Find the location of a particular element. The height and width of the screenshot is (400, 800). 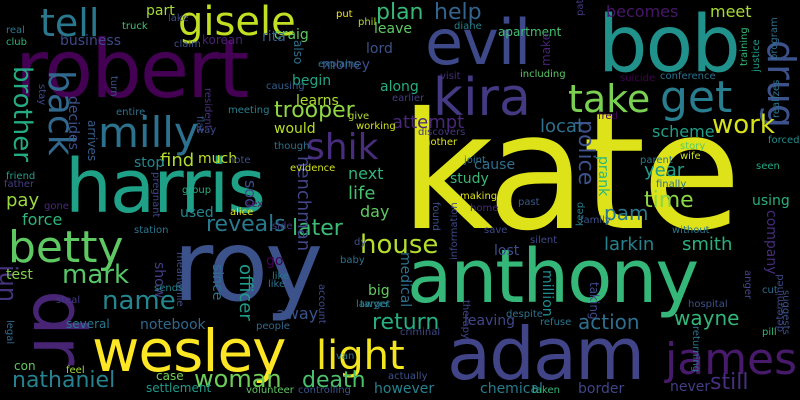

word: bob is located at coordinates (669, 45).